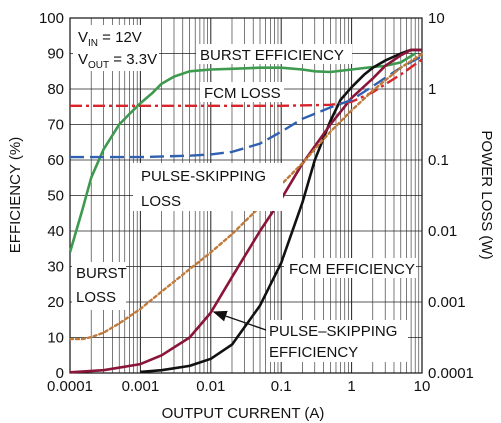  What do you see at coordinates (55, 196) in the screenshot?
I see `y-left-tick-label: 50` at bounding box center [55, 196].